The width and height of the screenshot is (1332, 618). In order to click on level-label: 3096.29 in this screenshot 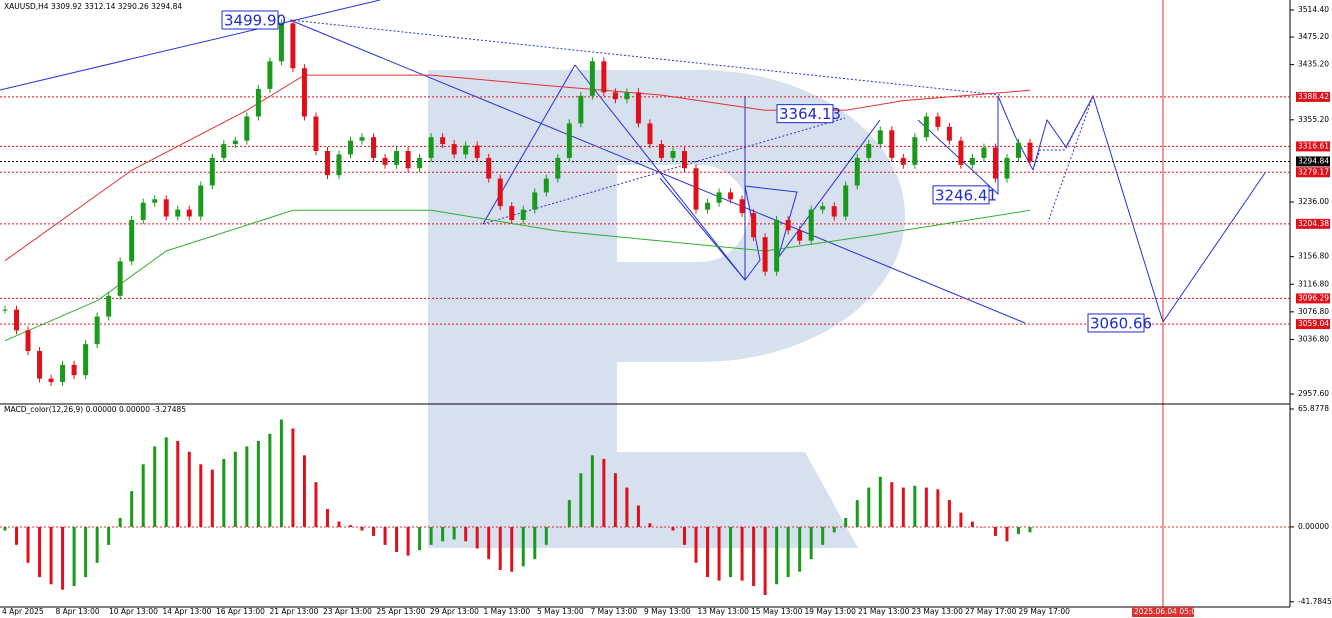, I will do `click(1313, 297)`.